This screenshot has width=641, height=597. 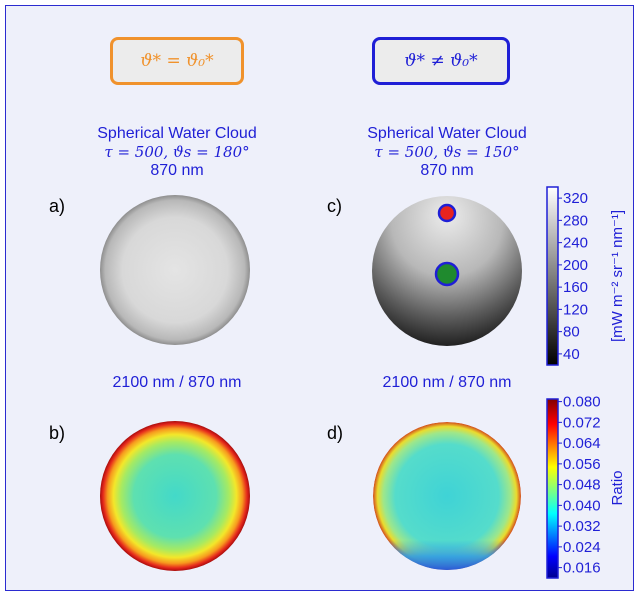 What do you see at coordinates (177, 170) in the screenshot?
I see `left-title-line3: 870 nm` at bounding box center [177, 170].